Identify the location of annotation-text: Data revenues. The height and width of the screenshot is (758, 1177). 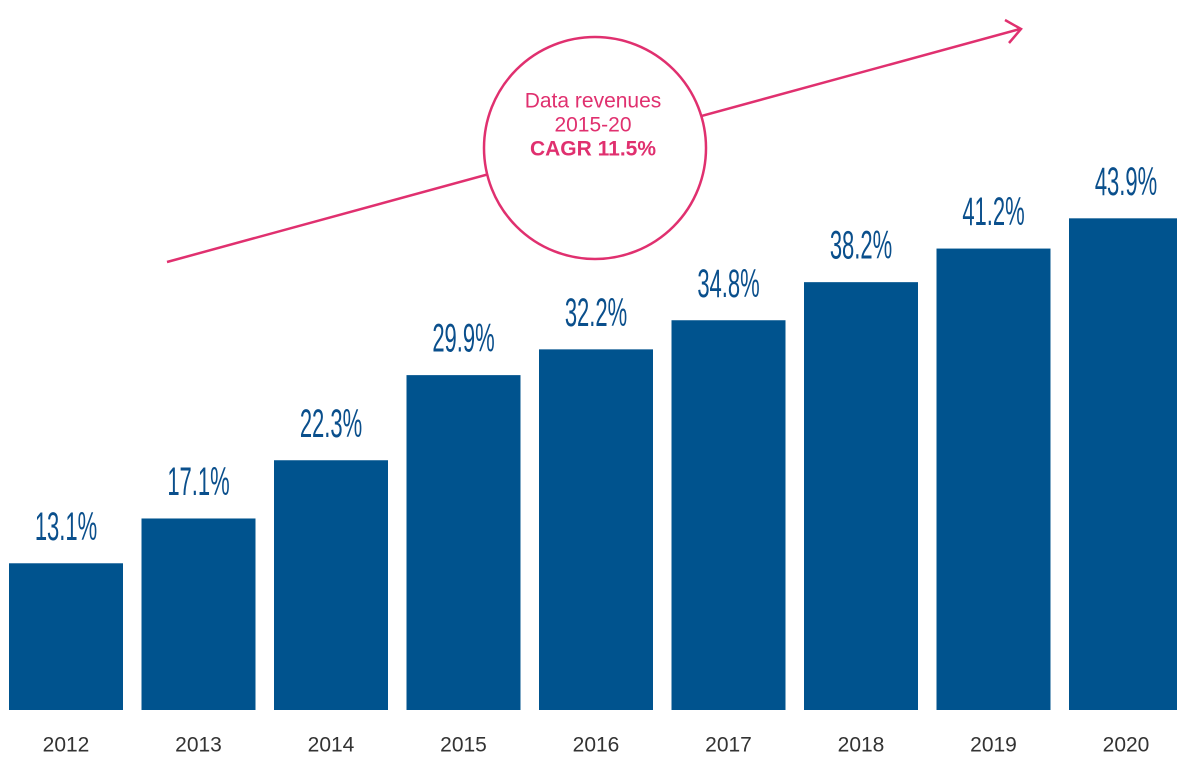
(593, 101).